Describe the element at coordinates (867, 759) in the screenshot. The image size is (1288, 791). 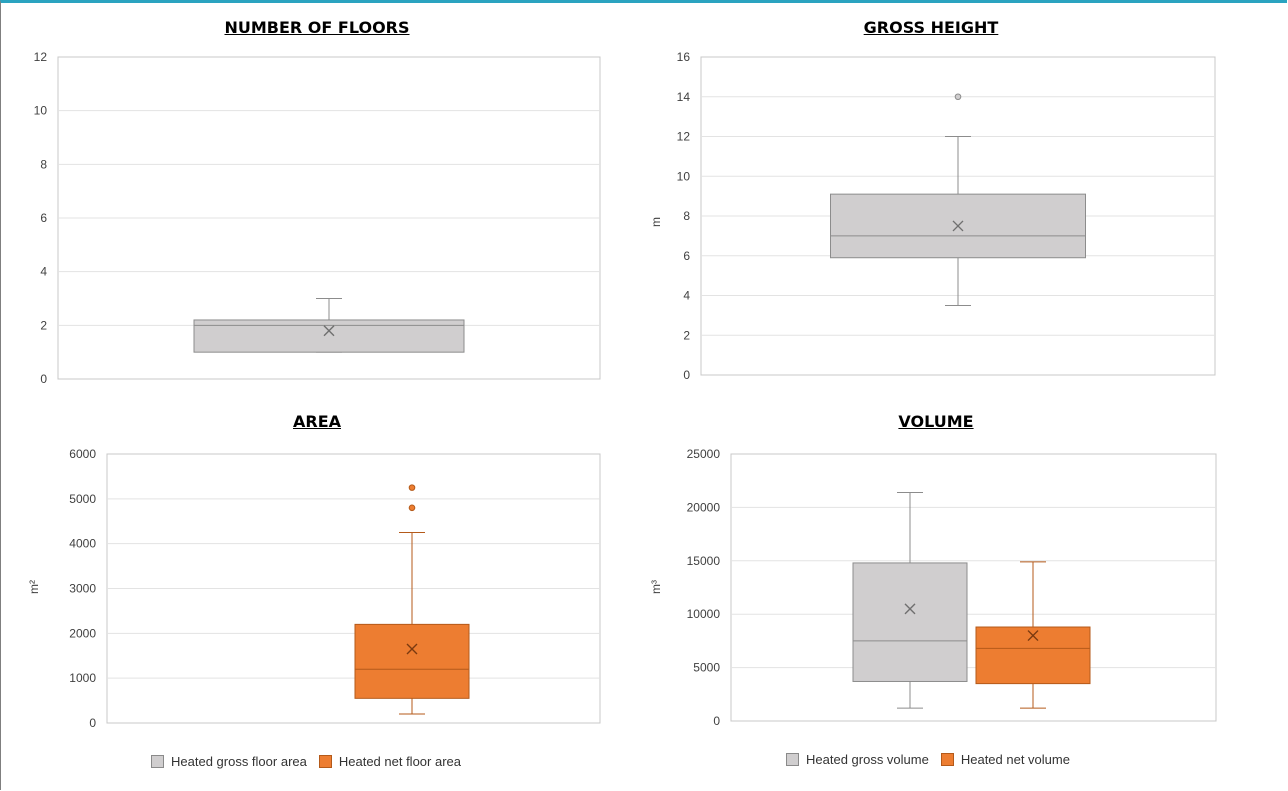
I see `legend-label: Heated gross volume` at that location.